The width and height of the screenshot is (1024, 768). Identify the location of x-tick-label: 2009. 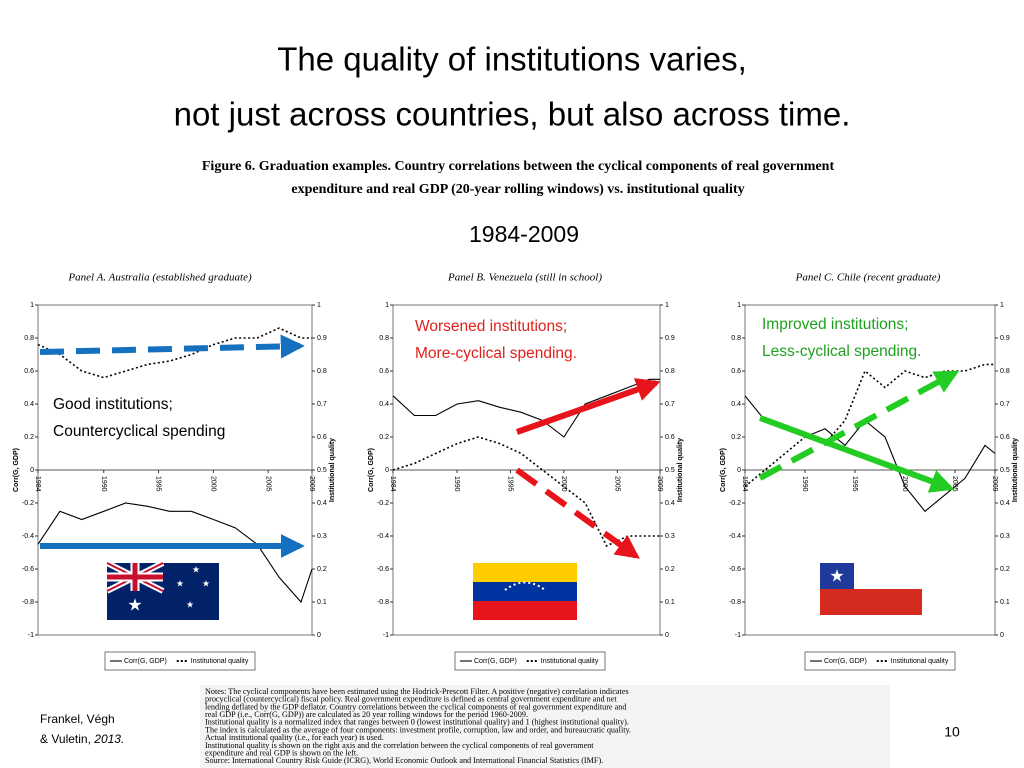
(994, 484).